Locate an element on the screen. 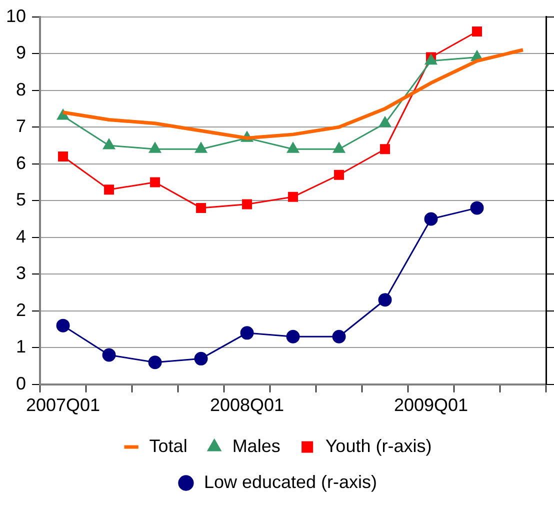 The width and height of the screenshot is (554, 506). y-tick-label: 7 is located at coordinates (21, 126).